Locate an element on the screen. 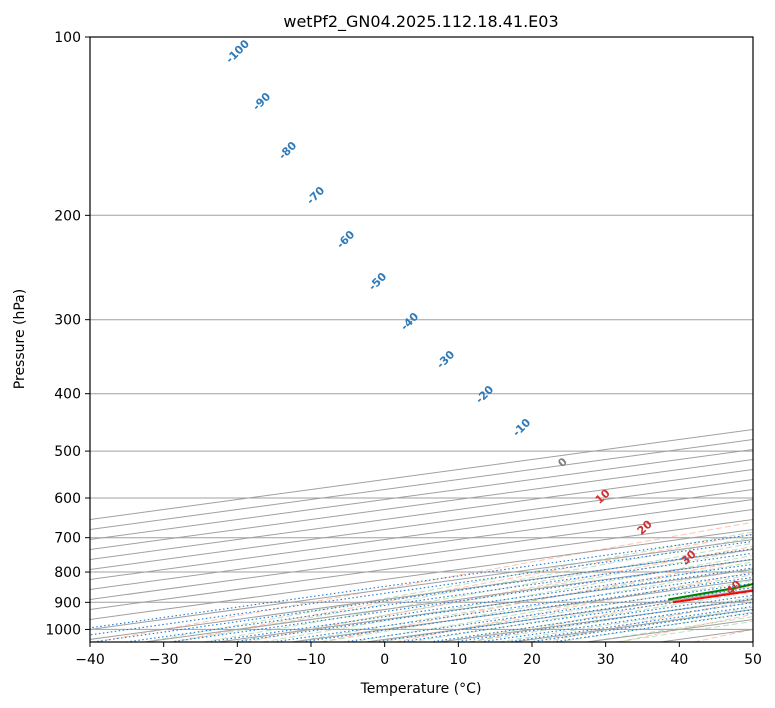  y-tick-label: 1000 is located at coordinates (63, 630).